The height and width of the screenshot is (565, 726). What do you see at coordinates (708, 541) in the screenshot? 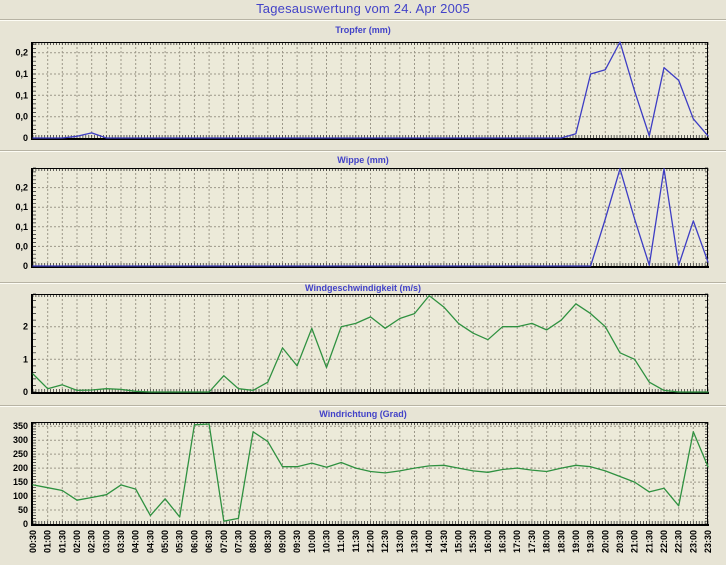
I see `svg-text: 23:30` at bounding box center [708, 541].